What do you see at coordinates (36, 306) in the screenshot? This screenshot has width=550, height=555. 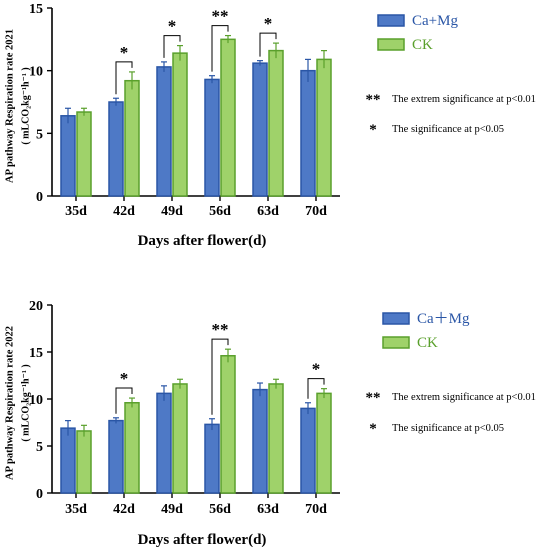 I see `y-tick-label: 20` at bounding box center [36, 306].